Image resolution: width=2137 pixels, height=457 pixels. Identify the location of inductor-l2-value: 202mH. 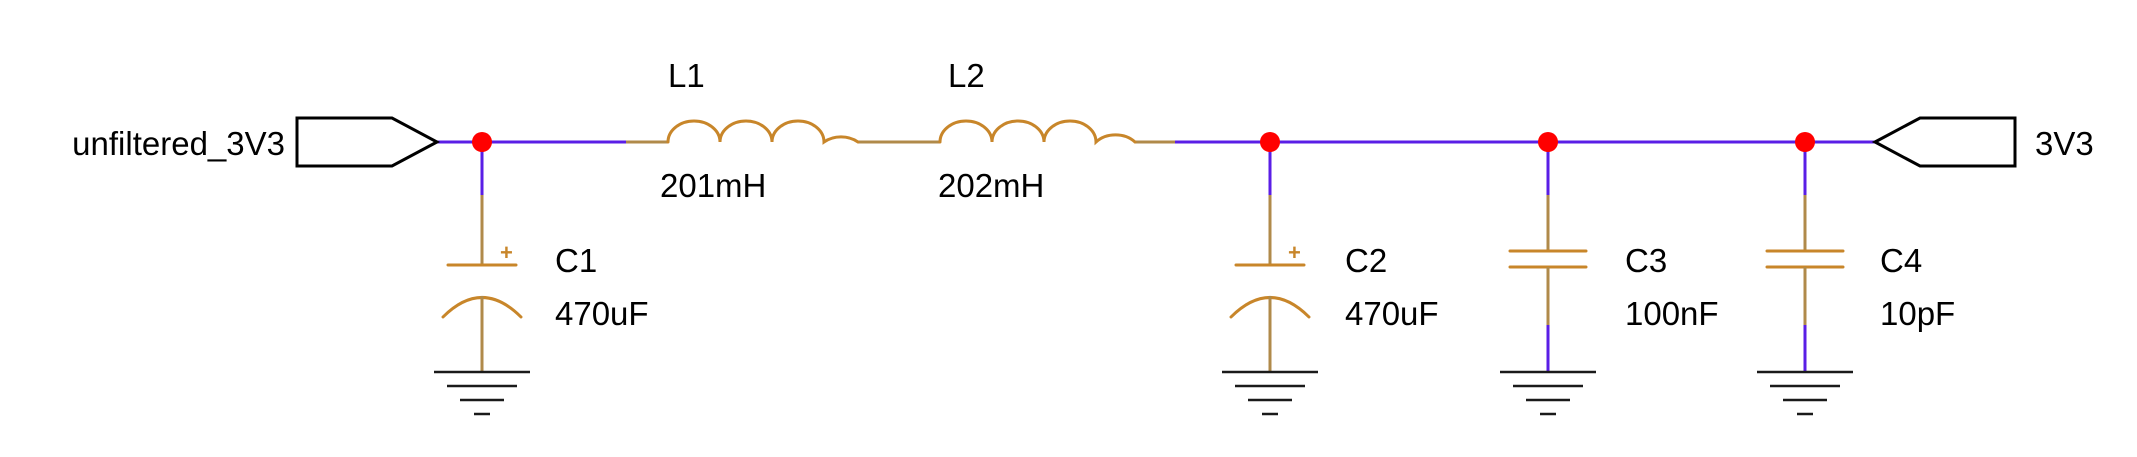
(991, 185).